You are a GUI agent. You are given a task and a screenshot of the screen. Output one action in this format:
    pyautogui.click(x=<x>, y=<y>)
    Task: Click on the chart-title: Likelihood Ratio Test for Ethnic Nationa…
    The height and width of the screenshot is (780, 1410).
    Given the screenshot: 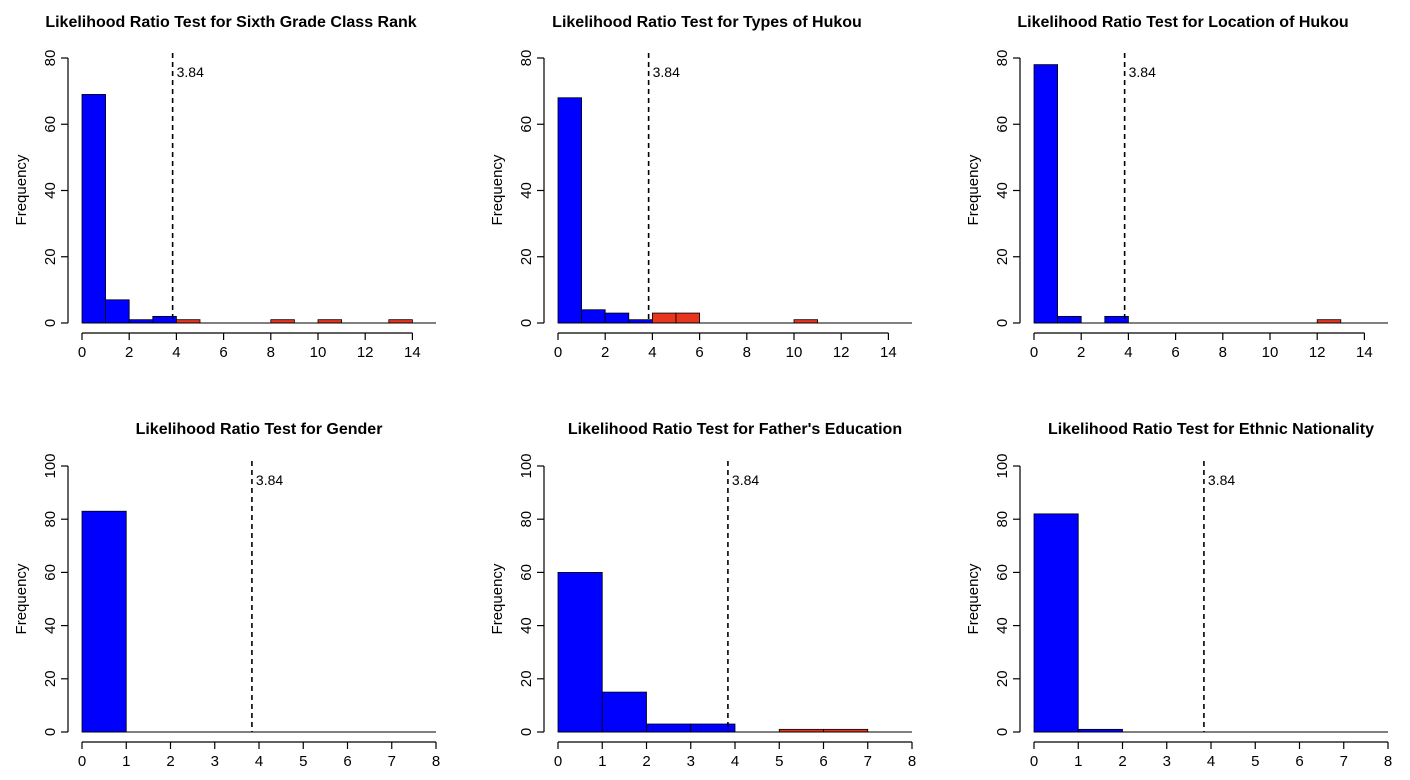 What is the action you would take?
    pyautogui.click(x=1211, y=429)
    